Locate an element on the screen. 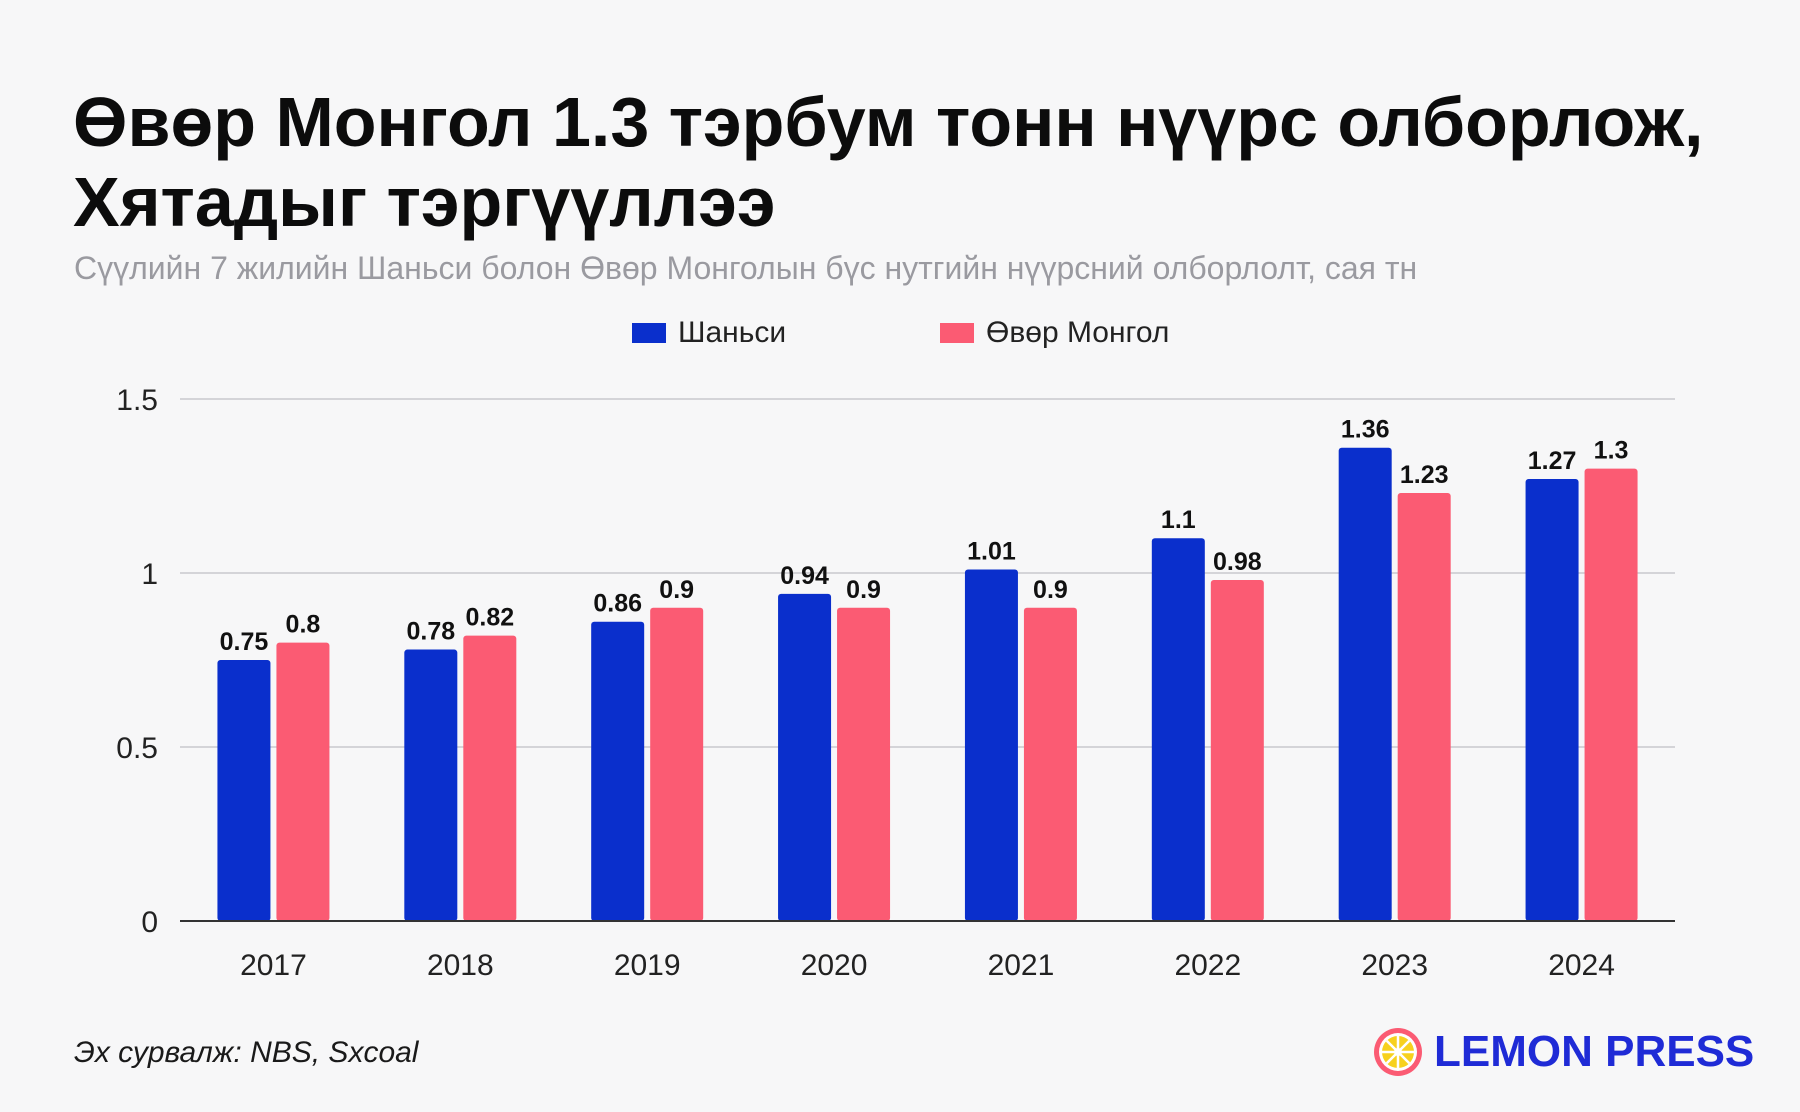 The width and height of the screenshot is (1800, 1112). legend-item-shanxi: Шаньси is located at coordinates (709, 333).